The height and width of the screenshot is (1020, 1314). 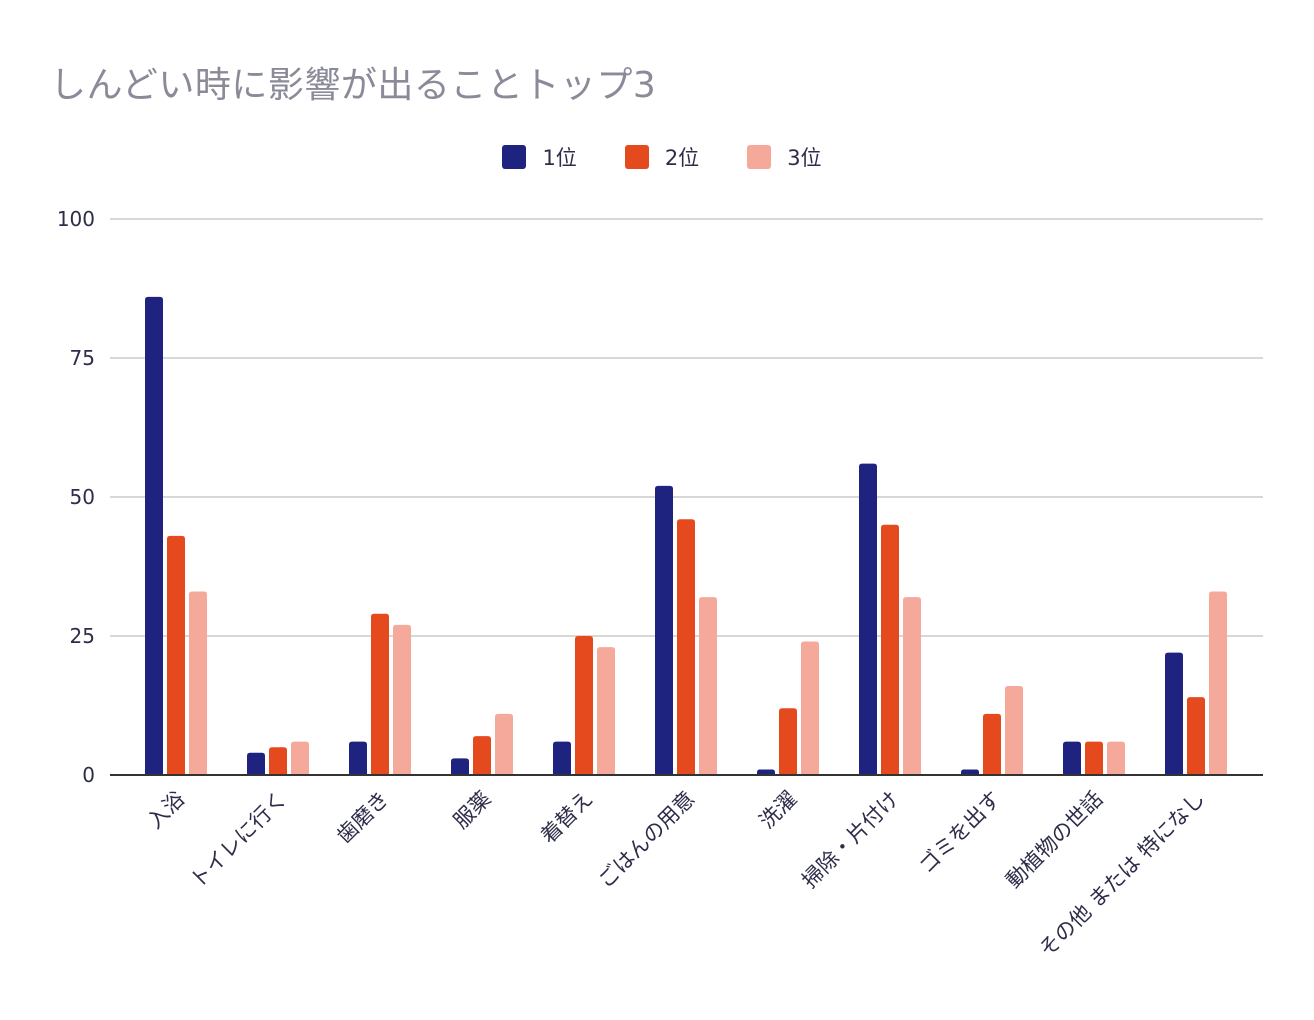 I want to click on x-tick-label: 動植物の世話, so click(x=1054, y=840).